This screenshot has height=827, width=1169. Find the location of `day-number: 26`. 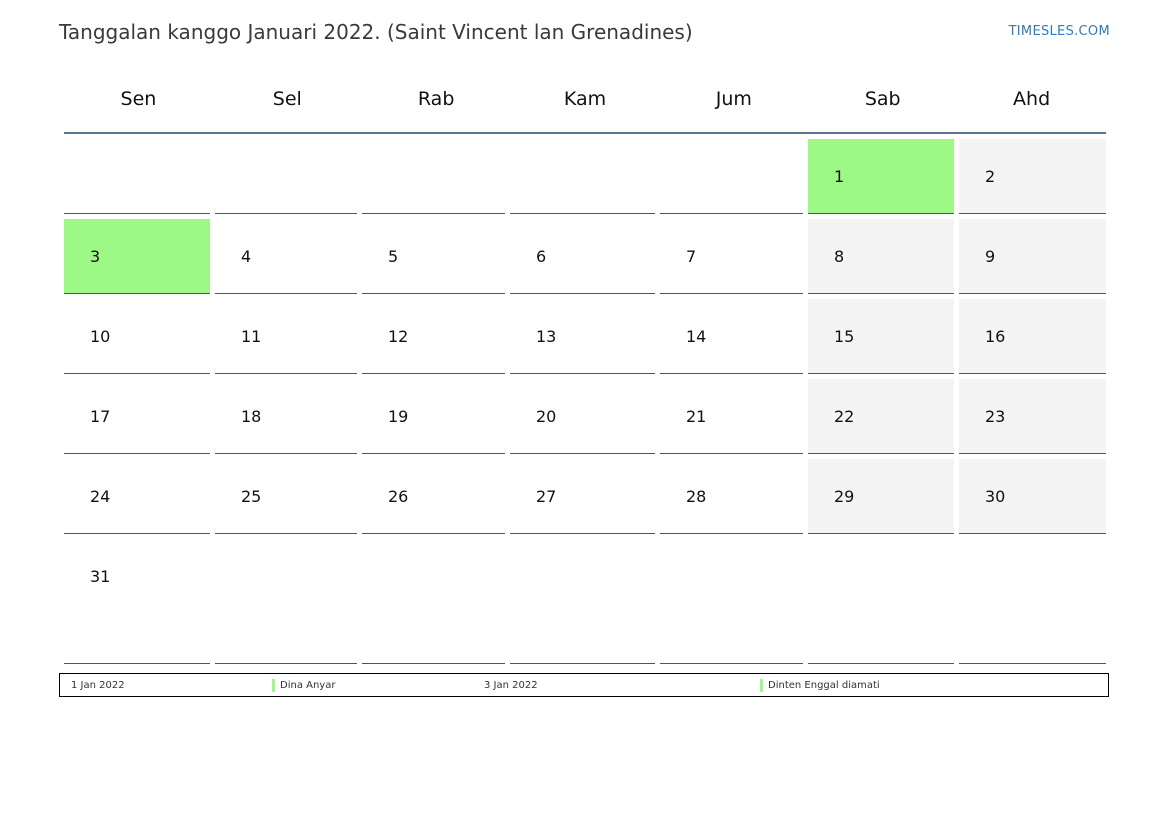

day-number: 26 is located at coordinates (398, 496).